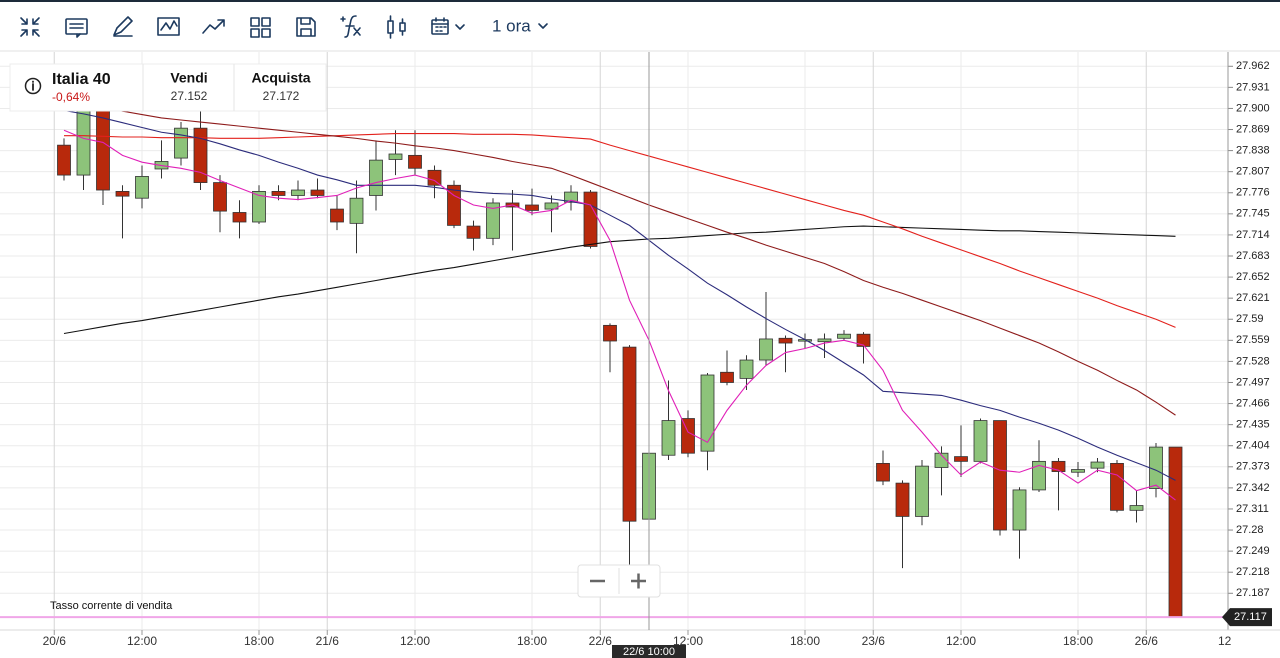 The image size is (1280, 658). What do you see at coordinates (874, 641) in the screenshot?
I see `x-tick-label: 23/6` at bounding box center [874, 641].